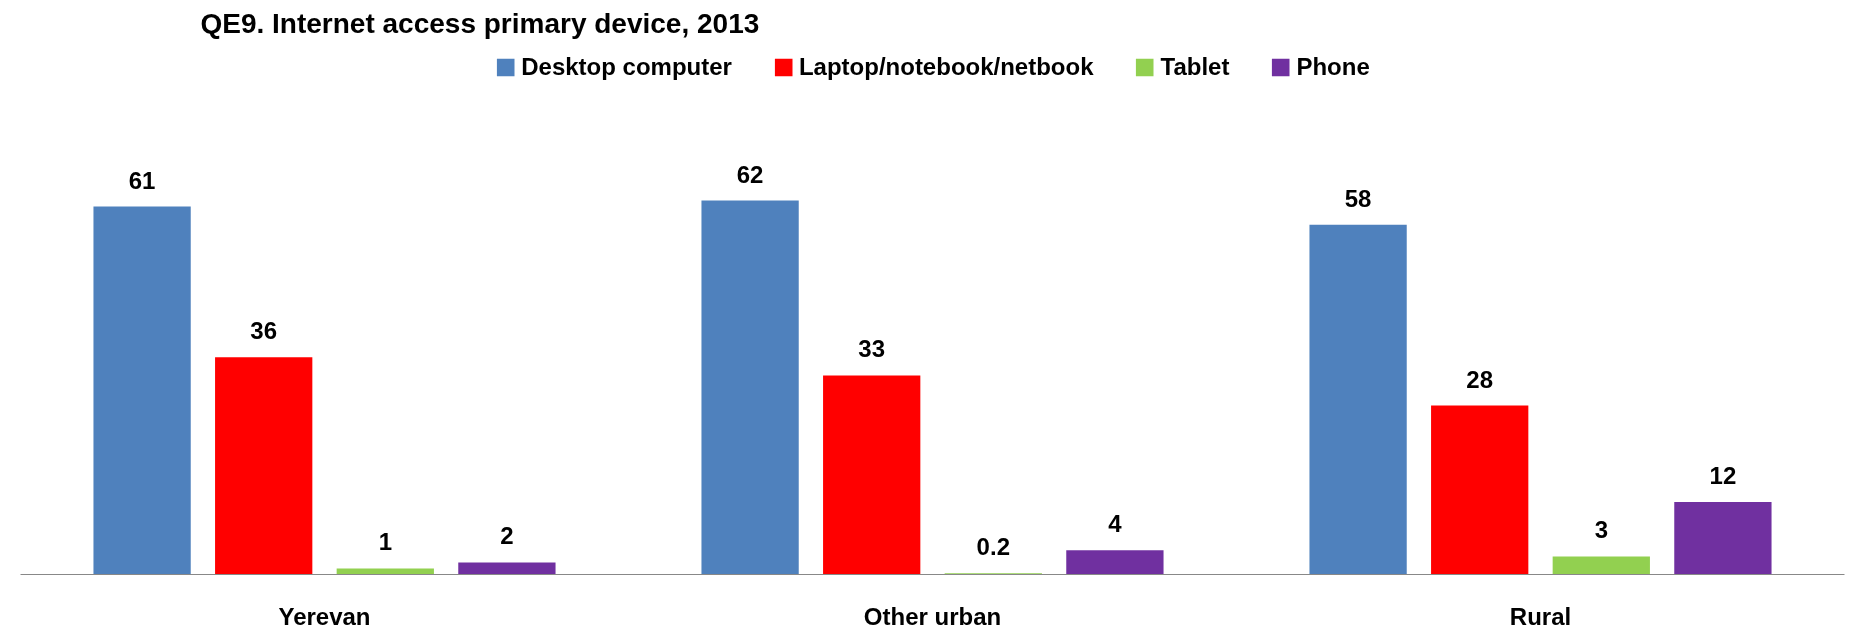 The width and height of the screenshot is (1864, 632). Describe the element at coordinates (142, 180) in the screenshot. I see `data-label: 61` at that location.